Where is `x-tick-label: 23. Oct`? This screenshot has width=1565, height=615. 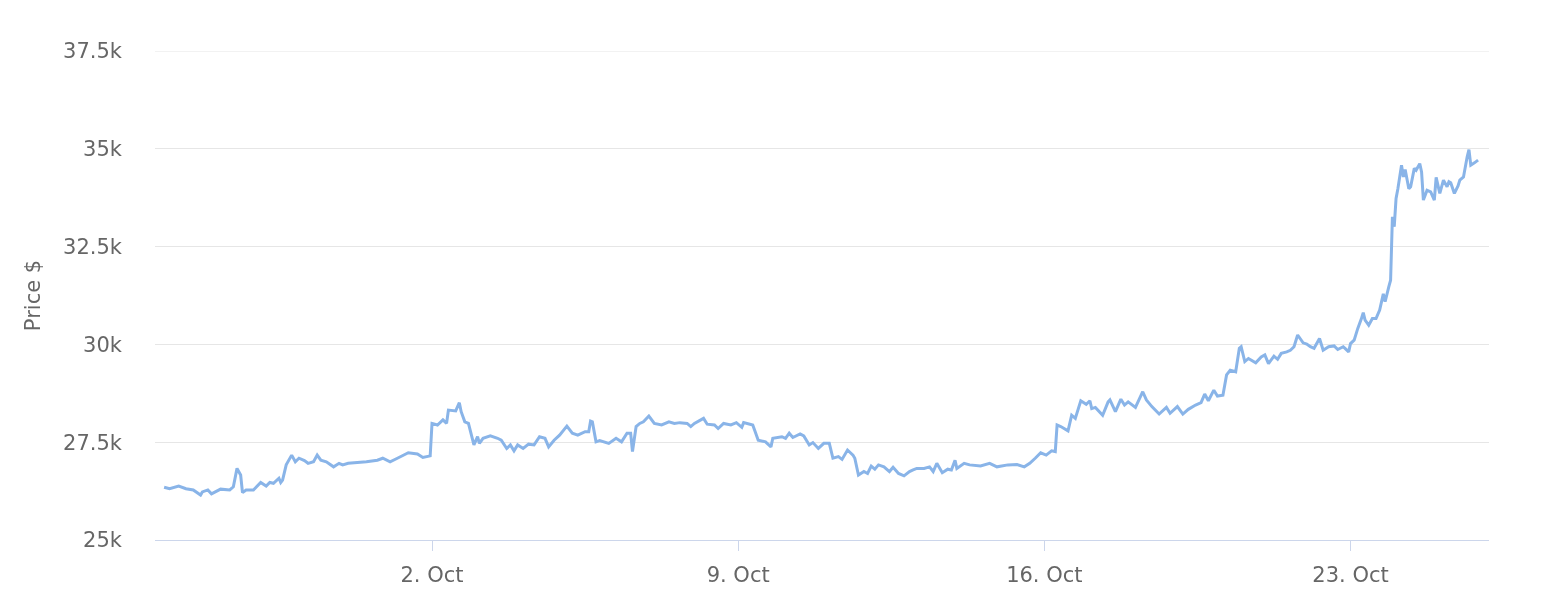
x-tick-label: 23. Oct is located at coordinates (1350, 575).